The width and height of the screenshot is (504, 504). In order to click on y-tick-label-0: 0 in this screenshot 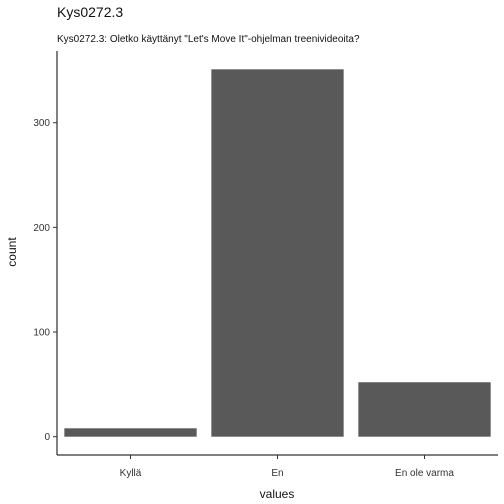, I will do `click(47, 437)`.